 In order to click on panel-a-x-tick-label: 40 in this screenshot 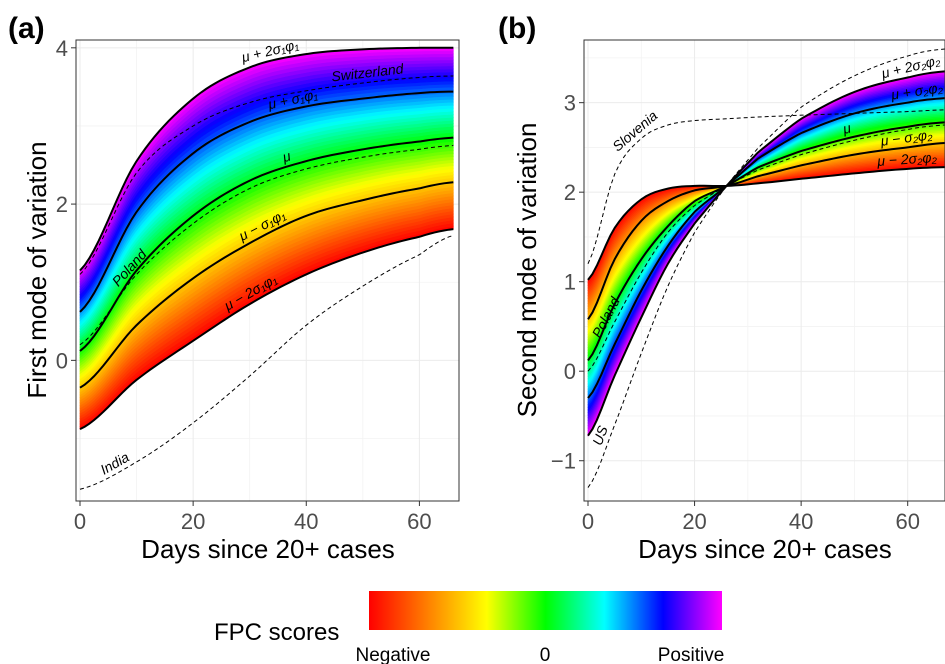, I will do `click(306, 521)`.